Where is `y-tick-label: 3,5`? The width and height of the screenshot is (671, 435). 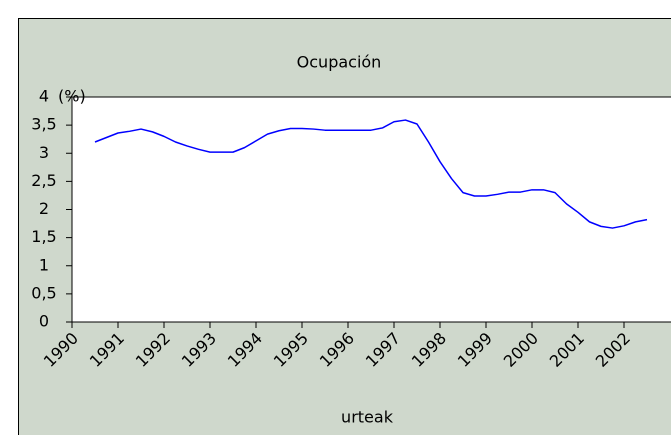 y-tick-label: 3,5 is located at coordinates (43, 124).